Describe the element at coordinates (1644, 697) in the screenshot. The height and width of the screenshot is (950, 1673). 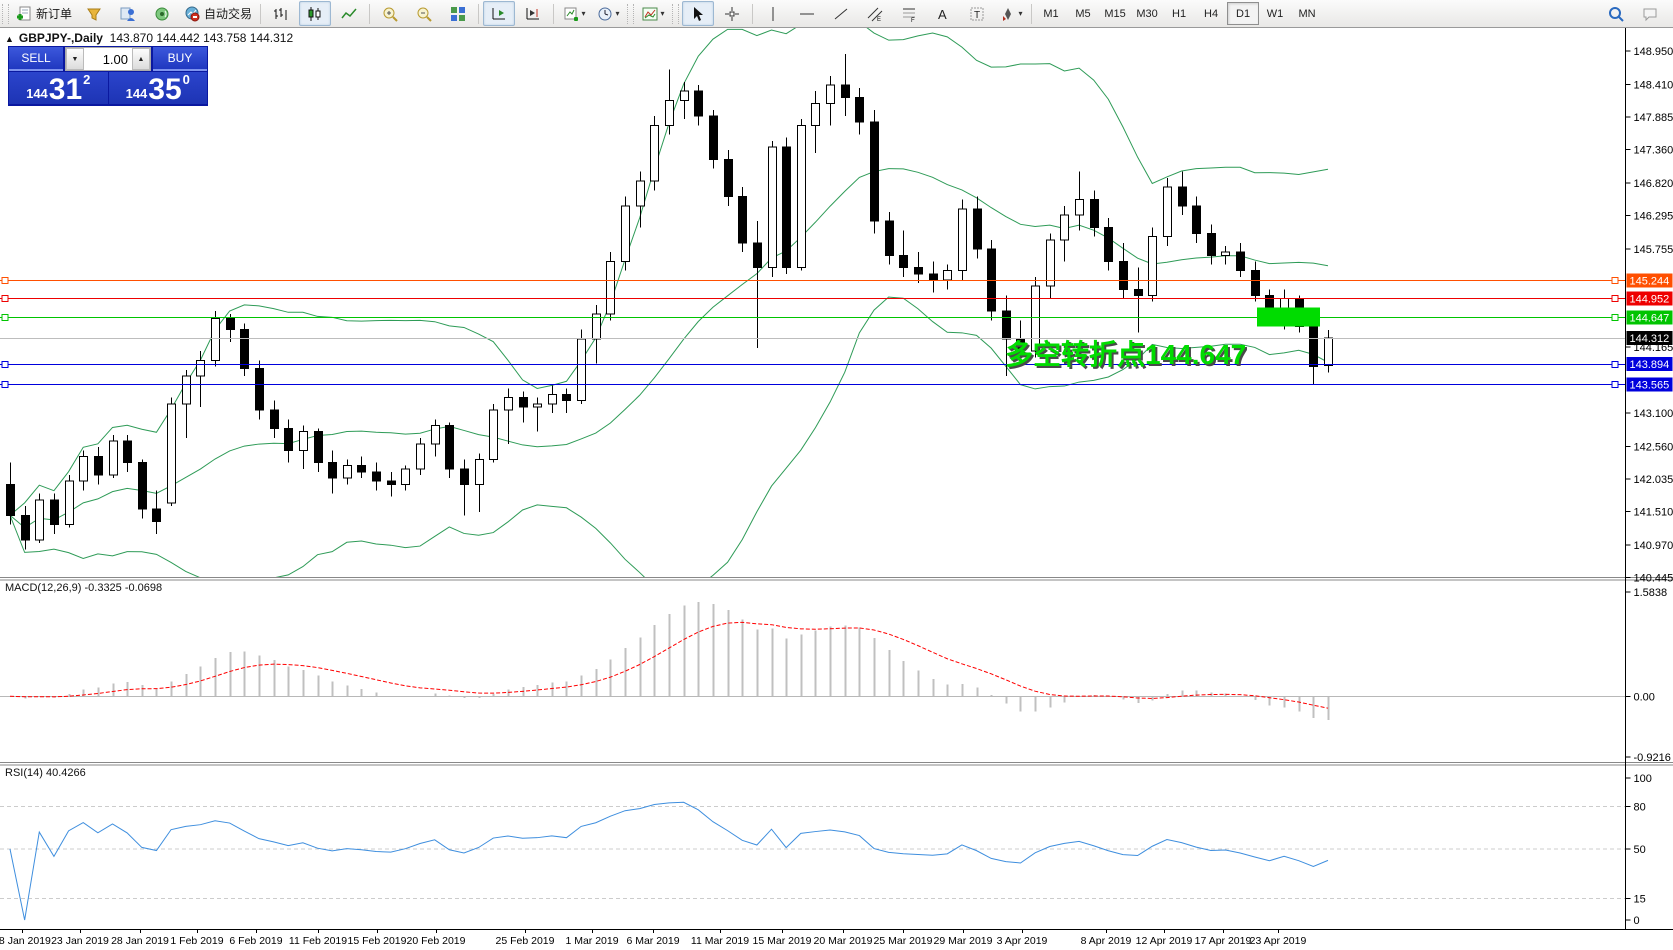
I see `macd-tick-label: 0.00` at that location.